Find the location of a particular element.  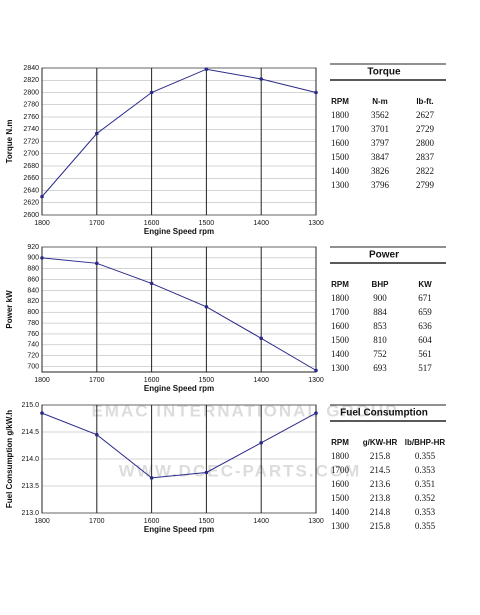

table-cell: 3701 is located at coordinates (380, 129).